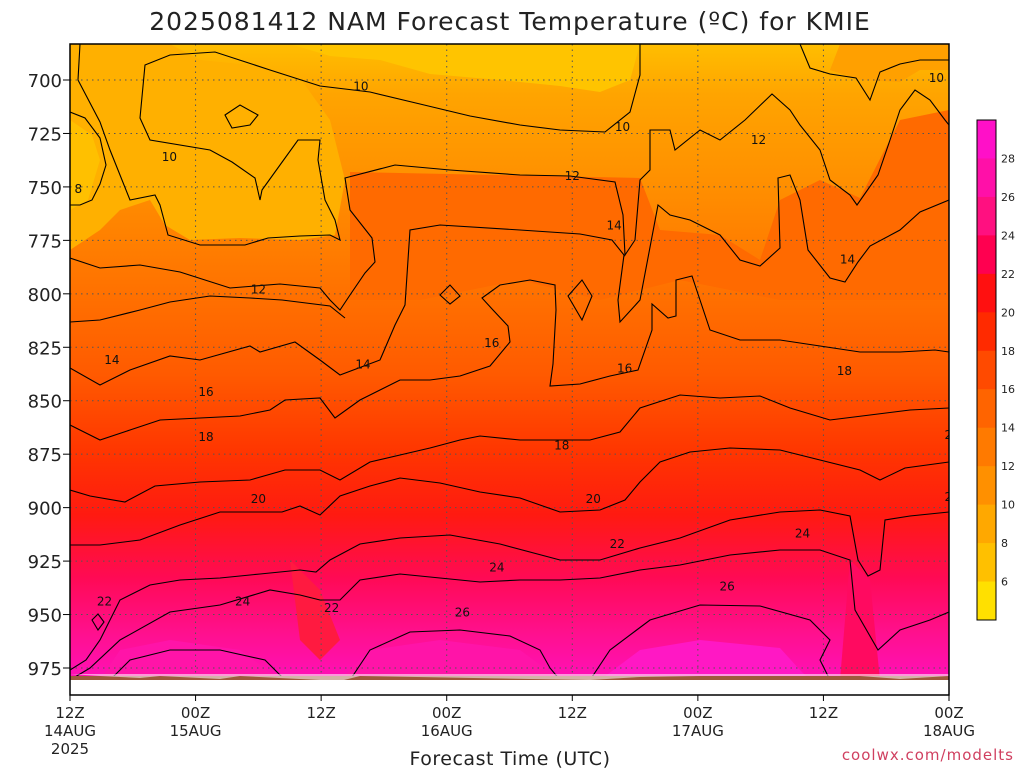  What do you see at coordinates (70, 749) in the screenshot?
I see `x-tick-year-label: 2025` at bounding box center [70, 749].